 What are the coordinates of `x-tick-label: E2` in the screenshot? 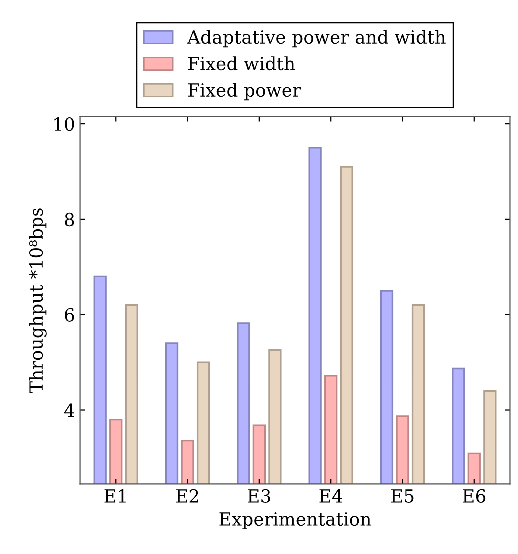 It's located at (187, 496).